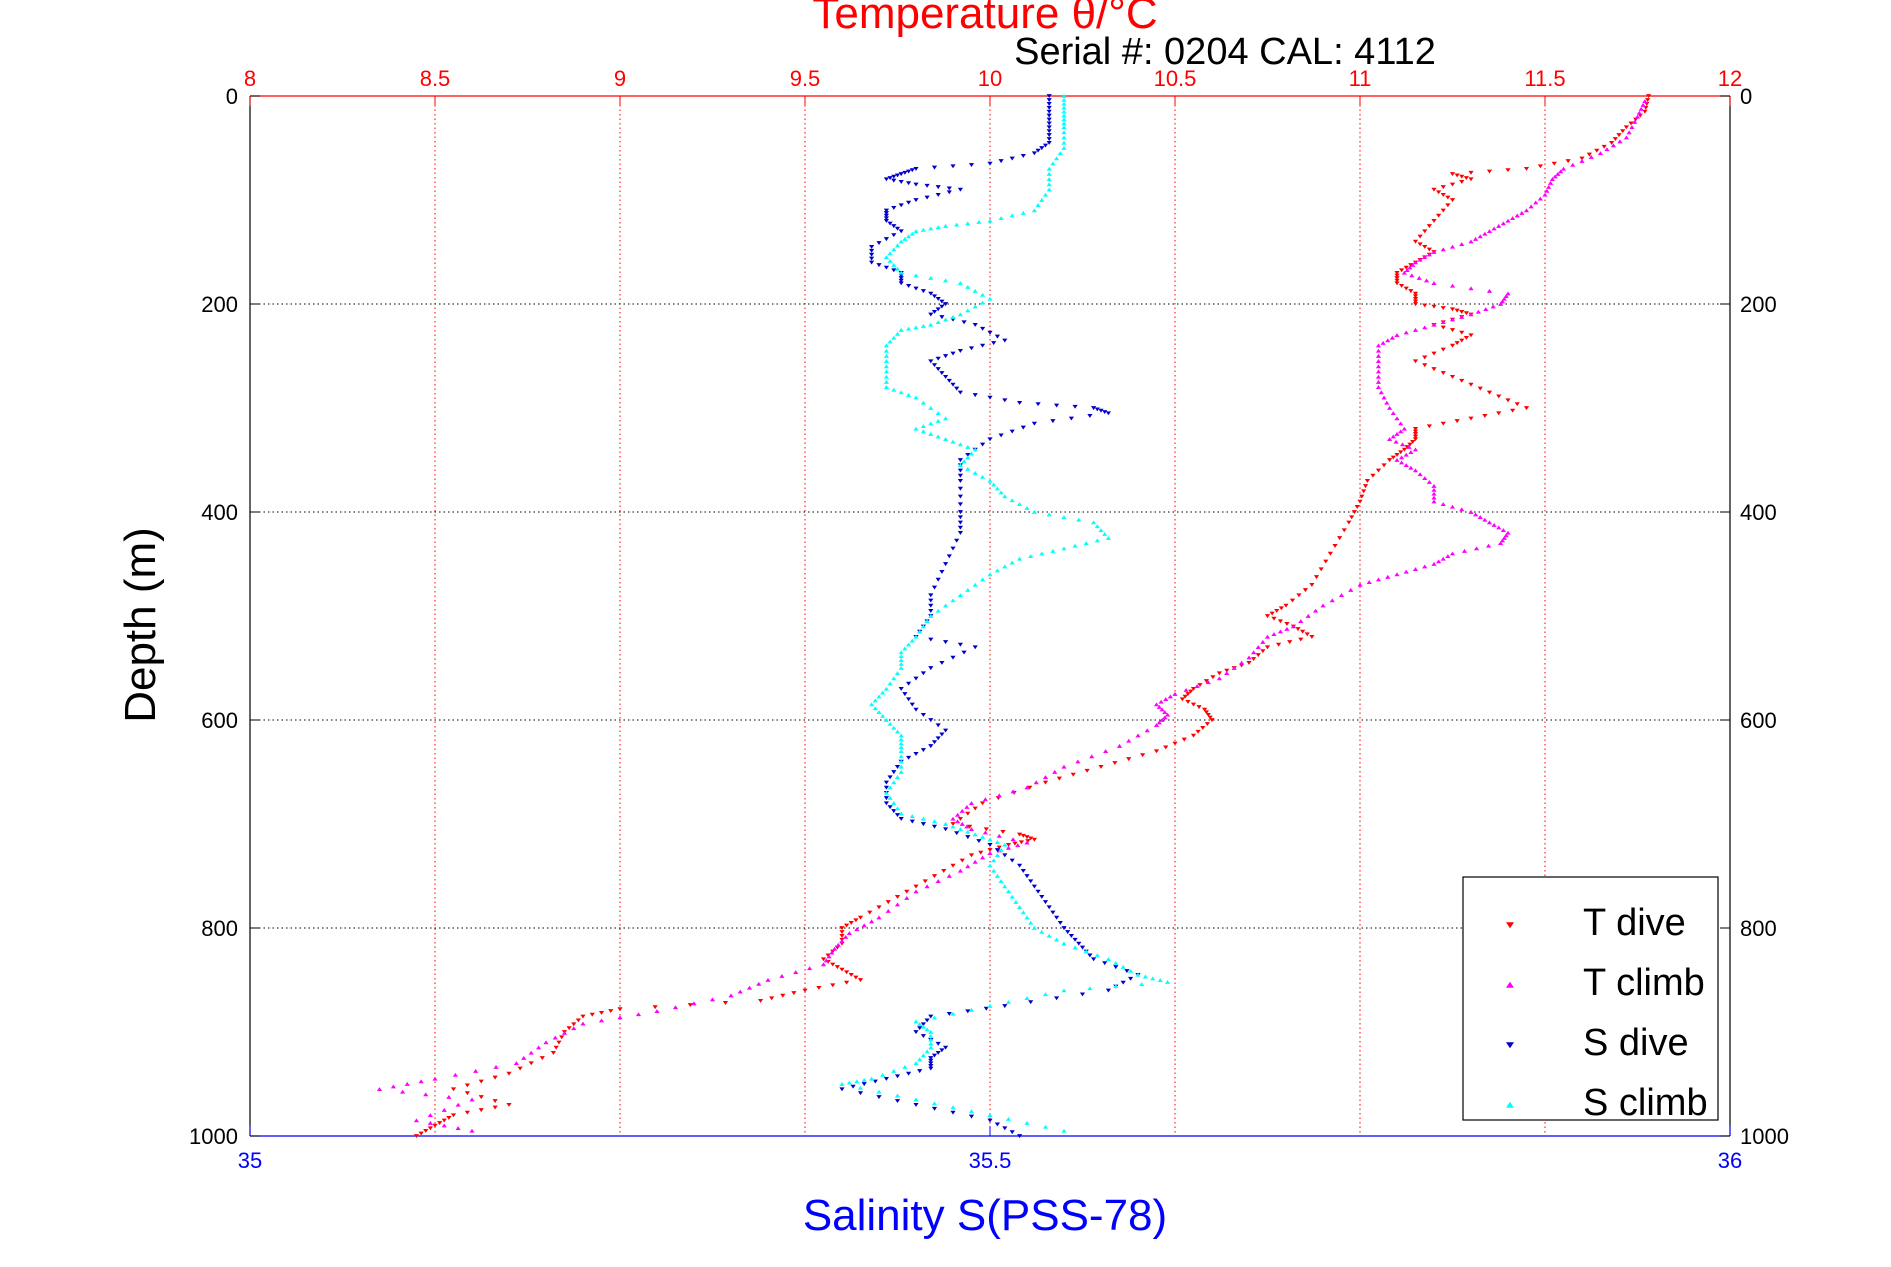 The image size is (1891, 1267). What do you see at coordinates (1758, 928) in the screenshot?
I see `right-tick-label: 800` at bounding box center [1758, 928].